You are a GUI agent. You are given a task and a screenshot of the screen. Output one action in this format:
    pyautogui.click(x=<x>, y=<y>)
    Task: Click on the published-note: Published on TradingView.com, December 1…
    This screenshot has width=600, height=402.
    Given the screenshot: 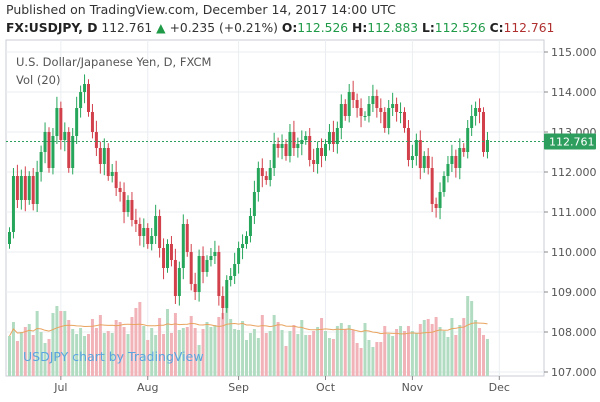 What is the action you would take?
    pyautogui.click(x=201, y=9)
    